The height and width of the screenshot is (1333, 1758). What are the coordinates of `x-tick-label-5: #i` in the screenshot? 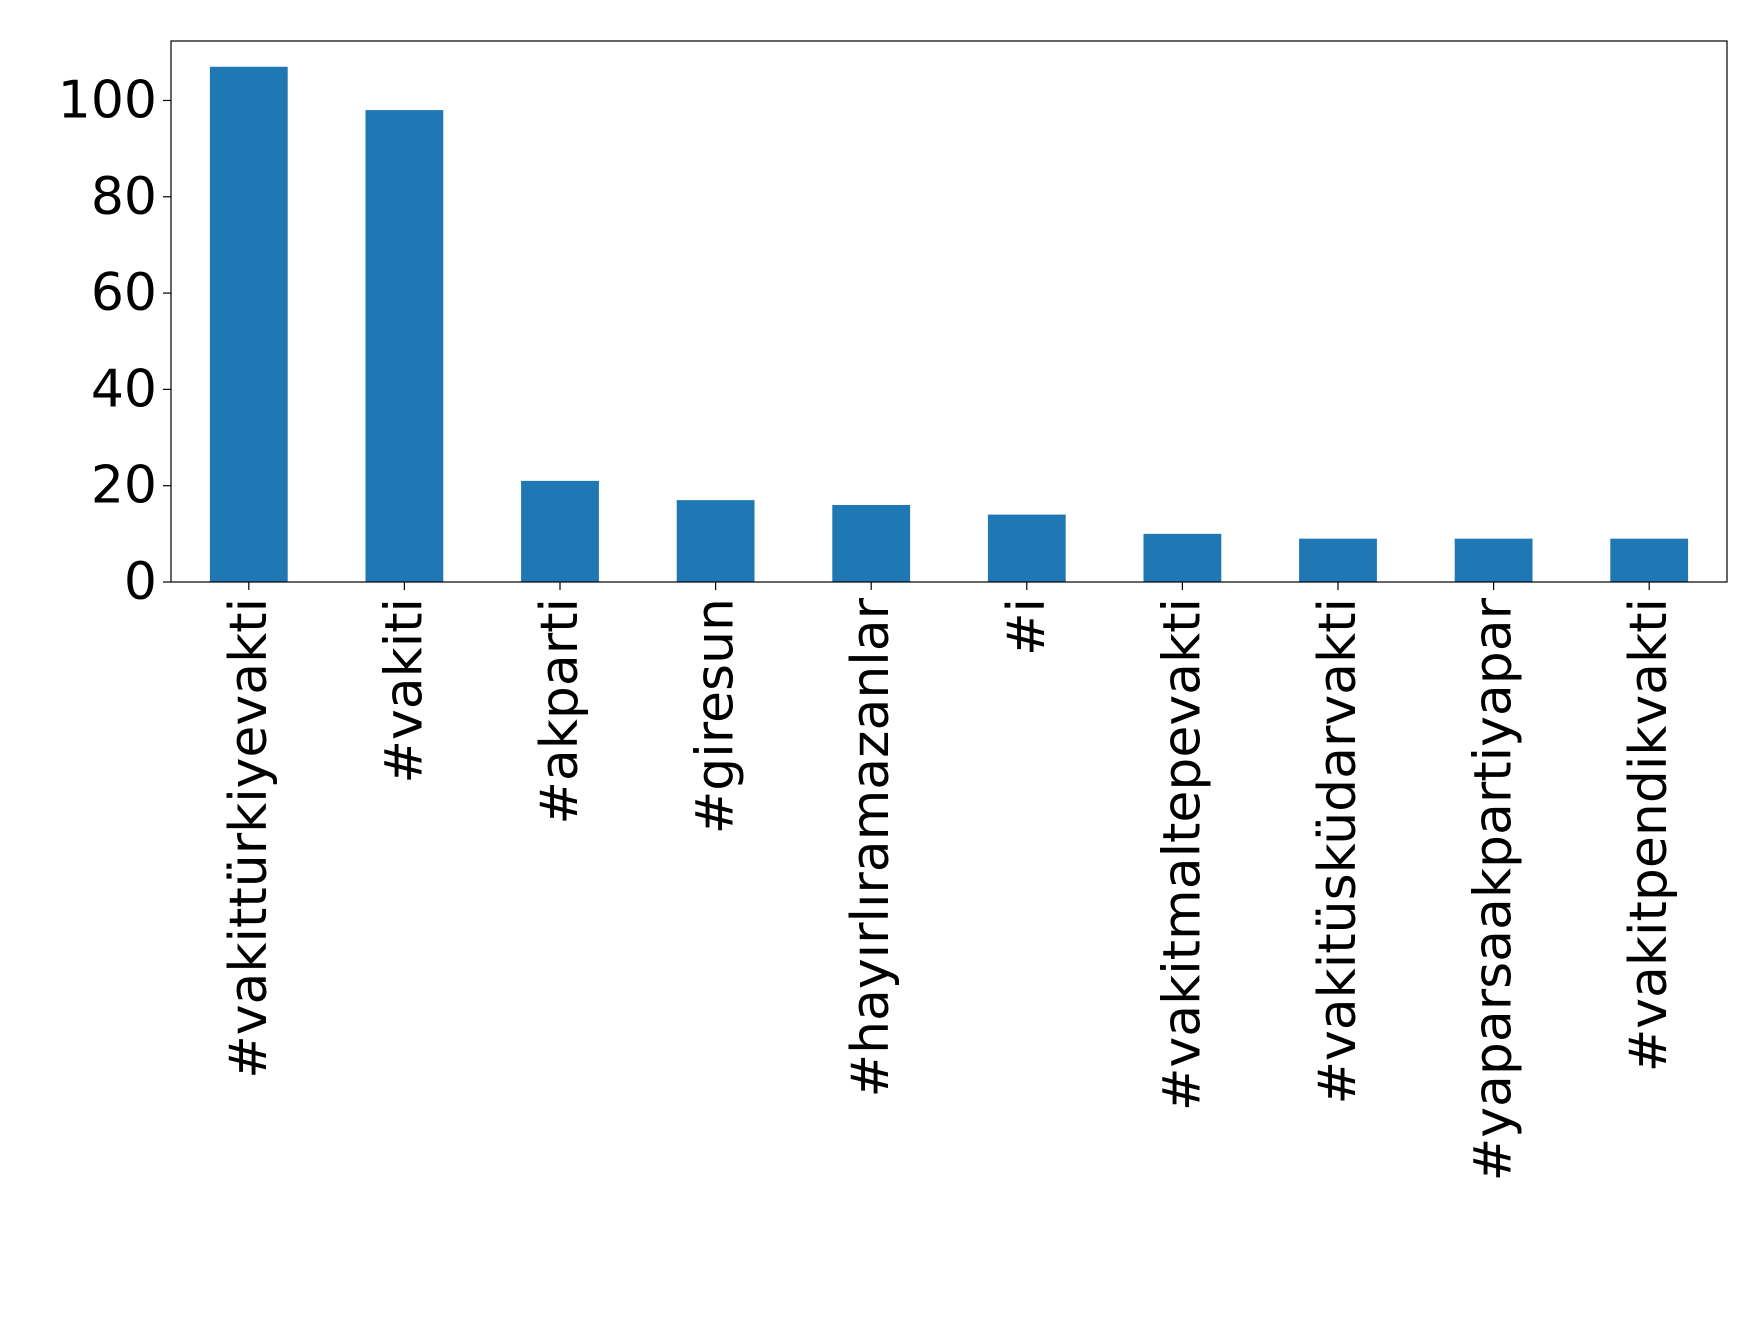 It's located at (1027, 627).